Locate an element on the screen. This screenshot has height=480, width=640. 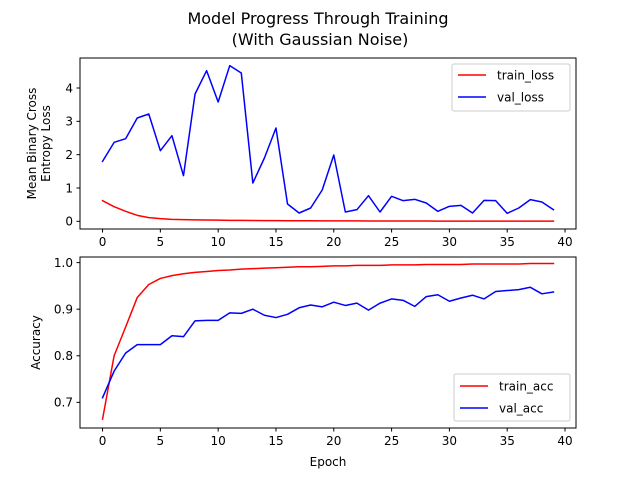
loss-xtick-label: 15 is located at coordinates (275, 242).